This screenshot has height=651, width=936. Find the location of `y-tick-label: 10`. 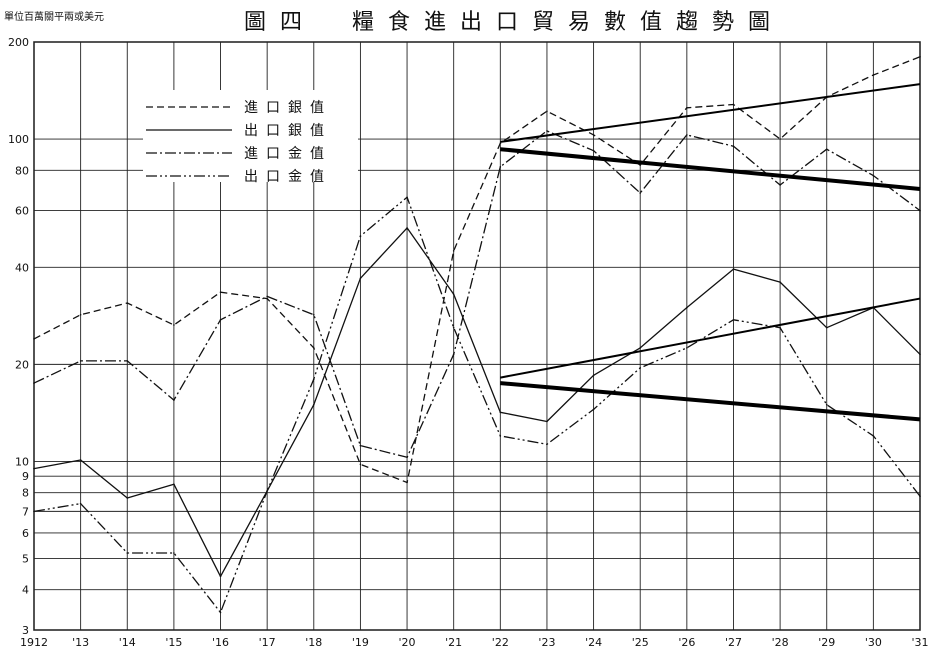

y-tick-label: 10 is located at coordinates (22, 461).